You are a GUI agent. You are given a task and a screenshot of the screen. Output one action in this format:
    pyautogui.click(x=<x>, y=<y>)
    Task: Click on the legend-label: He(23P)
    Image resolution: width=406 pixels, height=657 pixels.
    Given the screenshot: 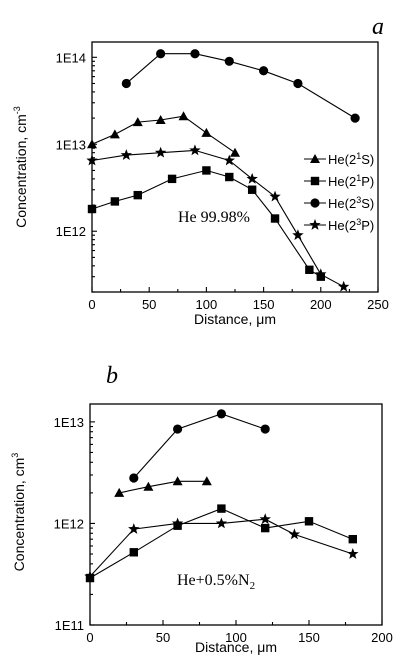 What is the action you would take?
    pyautogui.click(x=351, y=225)
    